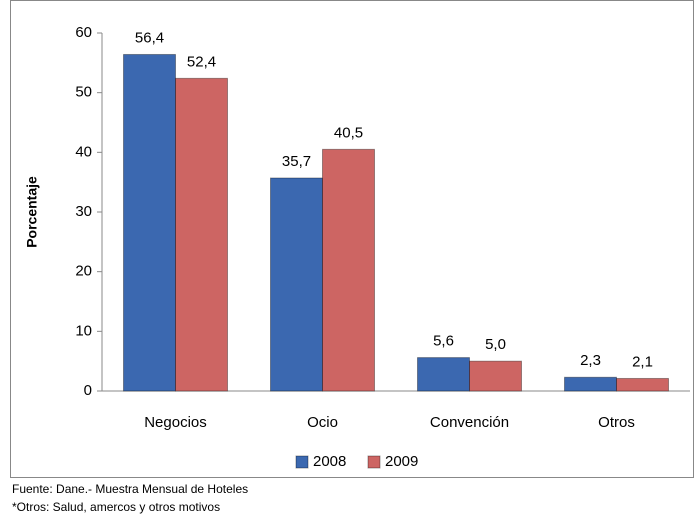 This screenshot has height=517, width=695. Describe the element at coordinates (149, 37) in the screenshot. I see `value-label: 56,4` at that location.